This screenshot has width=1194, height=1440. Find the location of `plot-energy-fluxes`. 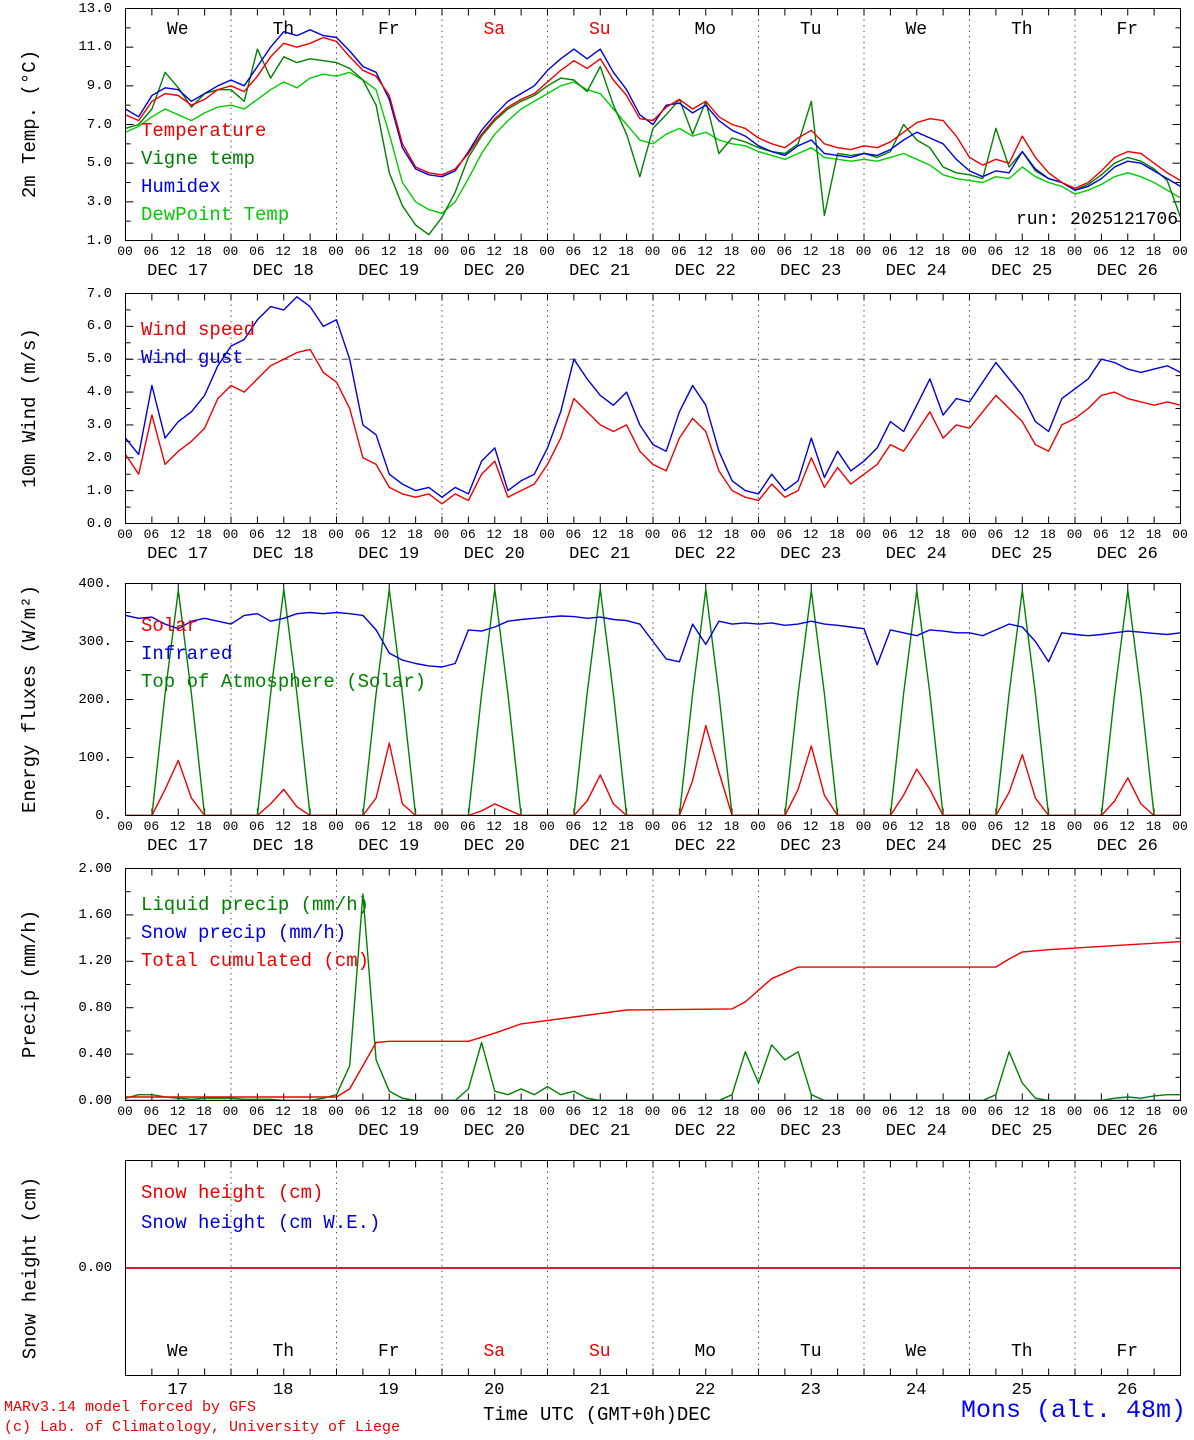

plot-energy-fluxes is located at coordinates (653, 699).